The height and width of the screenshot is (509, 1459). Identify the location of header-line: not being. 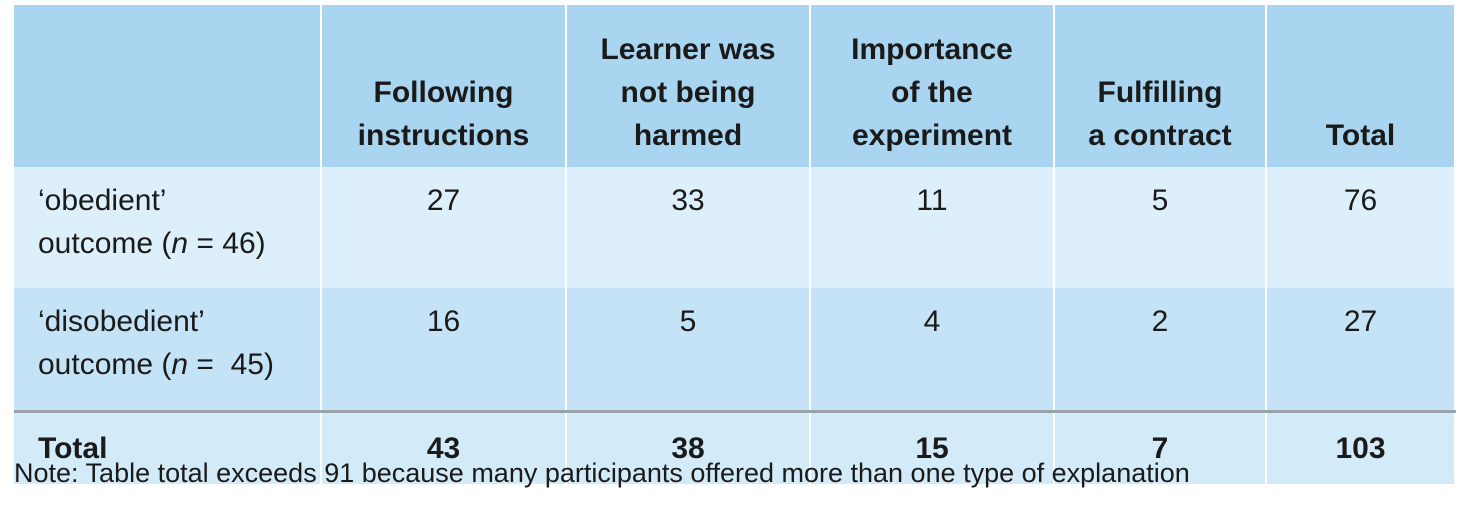
(688, 92).